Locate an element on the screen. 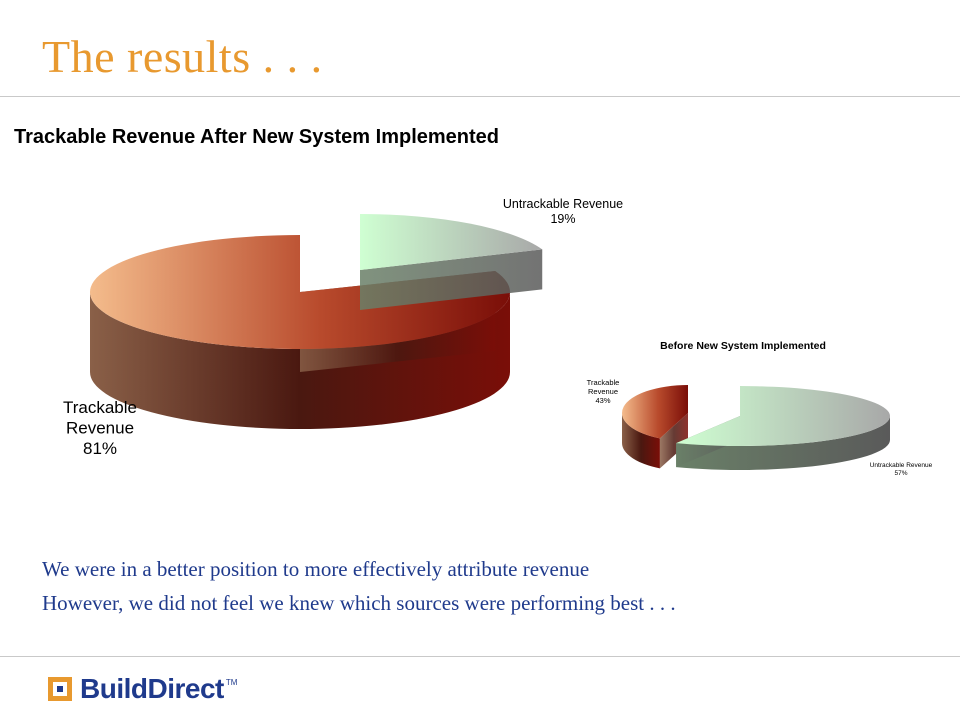  label-trackable-before: Trackable Revenue 43% is located at coordinates (603, 391).